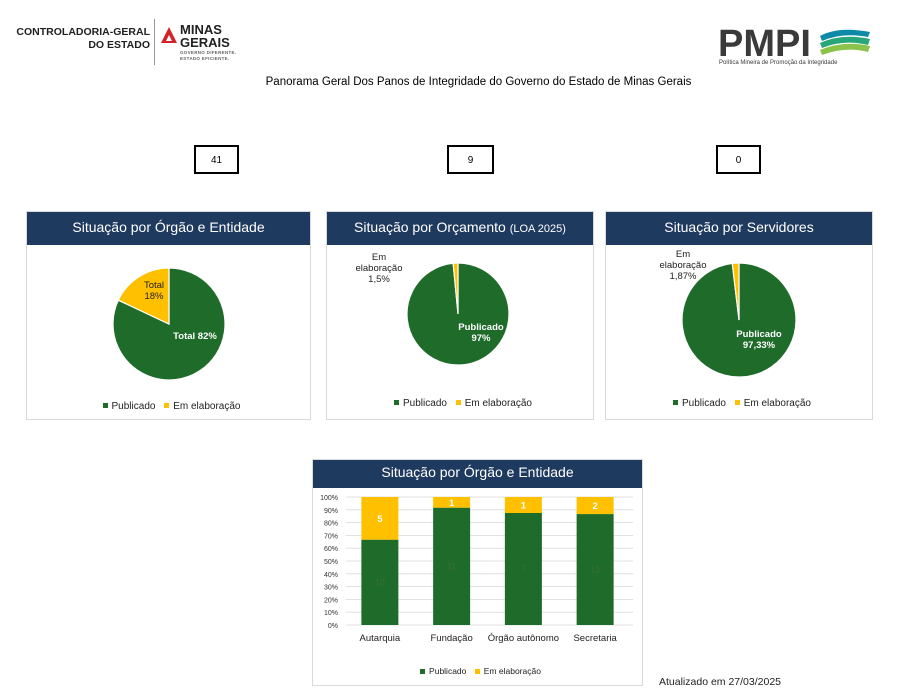  Describe the element at coordinates (169, 35) in the screenshot. I see `minas-gerais-logo-icon` at that location.